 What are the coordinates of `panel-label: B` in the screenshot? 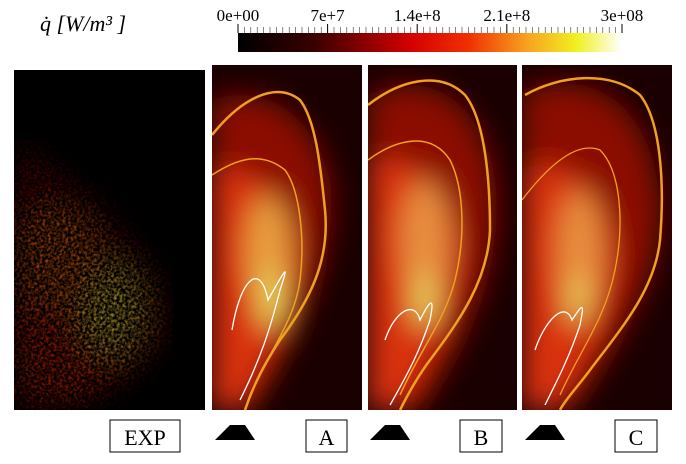 It's located at (481, 437).